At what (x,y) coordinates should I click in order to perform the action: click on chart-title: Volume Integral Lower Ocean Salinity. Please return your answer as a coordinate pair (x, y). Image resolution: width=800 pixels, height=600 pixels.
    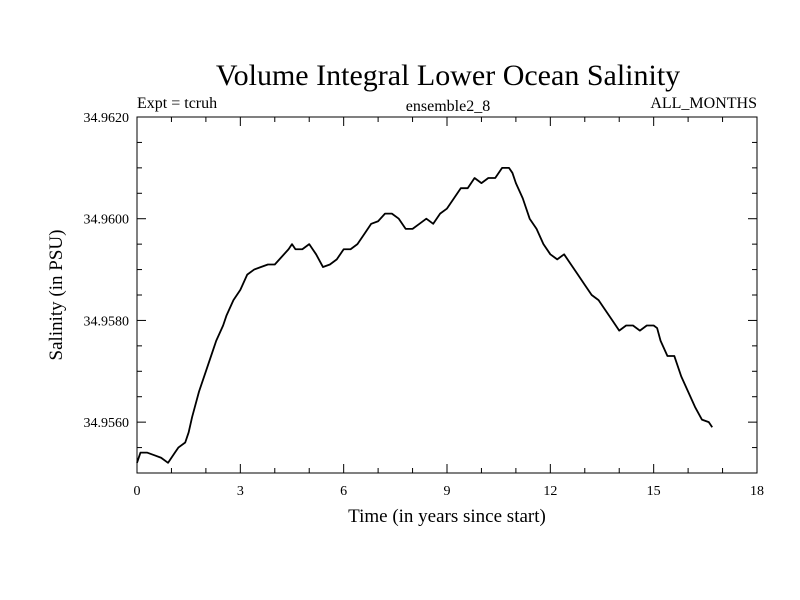
    Looking at the image, I should click on (448, 75).